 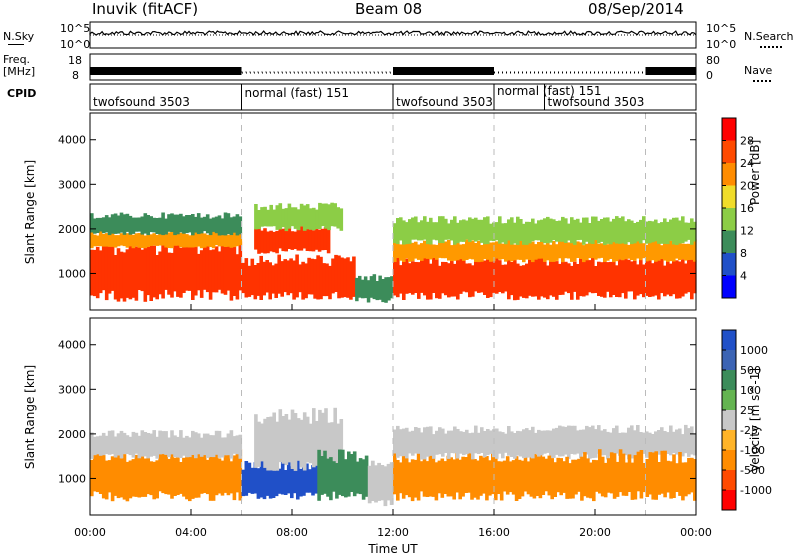 I want to click on nsky-line, so click(x=393, y=33).